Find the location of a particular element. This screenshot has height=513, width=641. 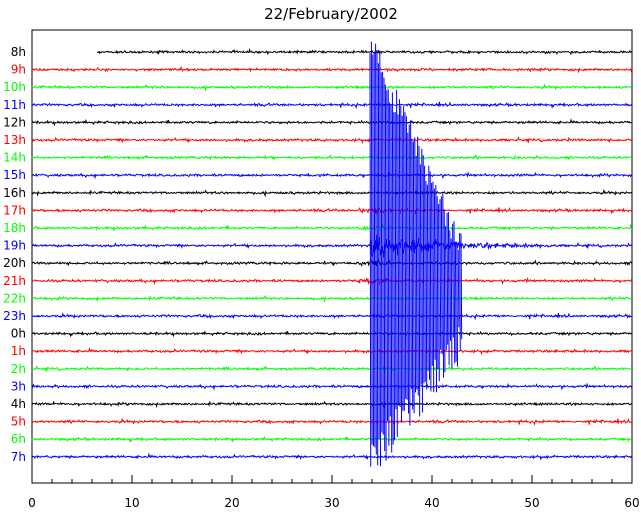

trace-19h is located at coordinates (332, 246).